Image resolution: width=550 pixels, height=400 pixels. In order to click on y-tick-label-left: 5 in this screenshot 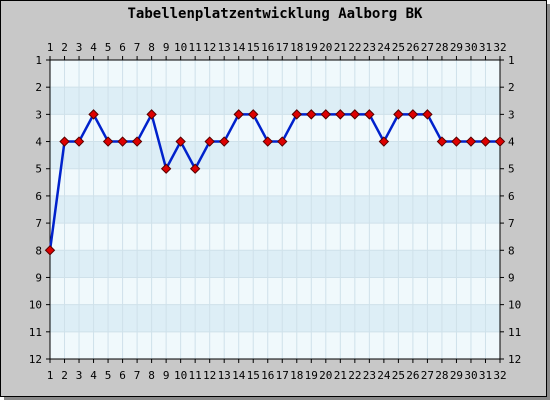, I will do `click(38, 169)`.